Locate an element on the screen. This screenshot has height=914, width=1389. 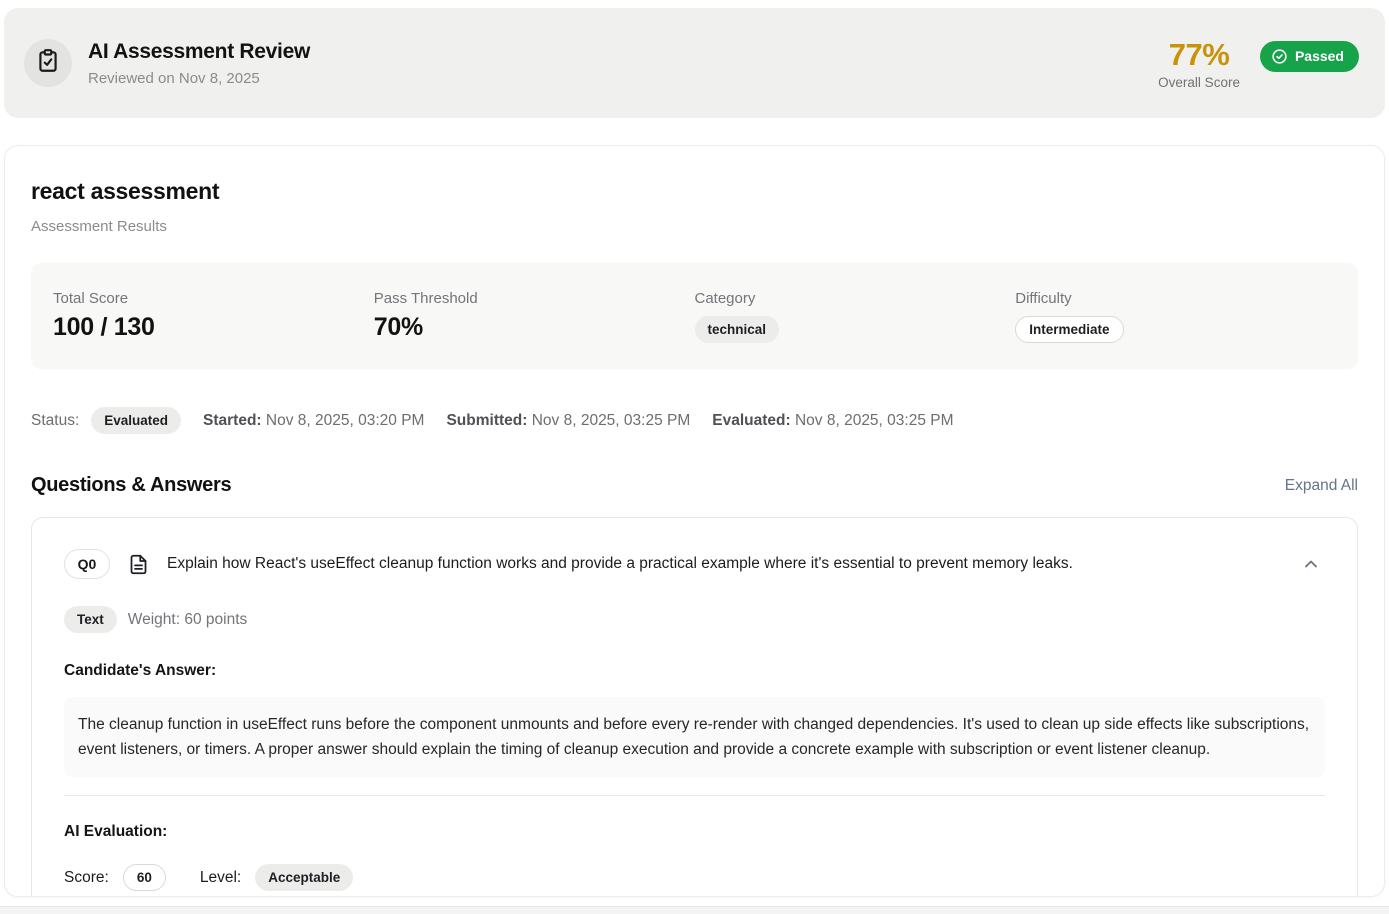
evaluated-value: Nov 8, 2025, 03:25 PM is located at coordinates (874, 420).